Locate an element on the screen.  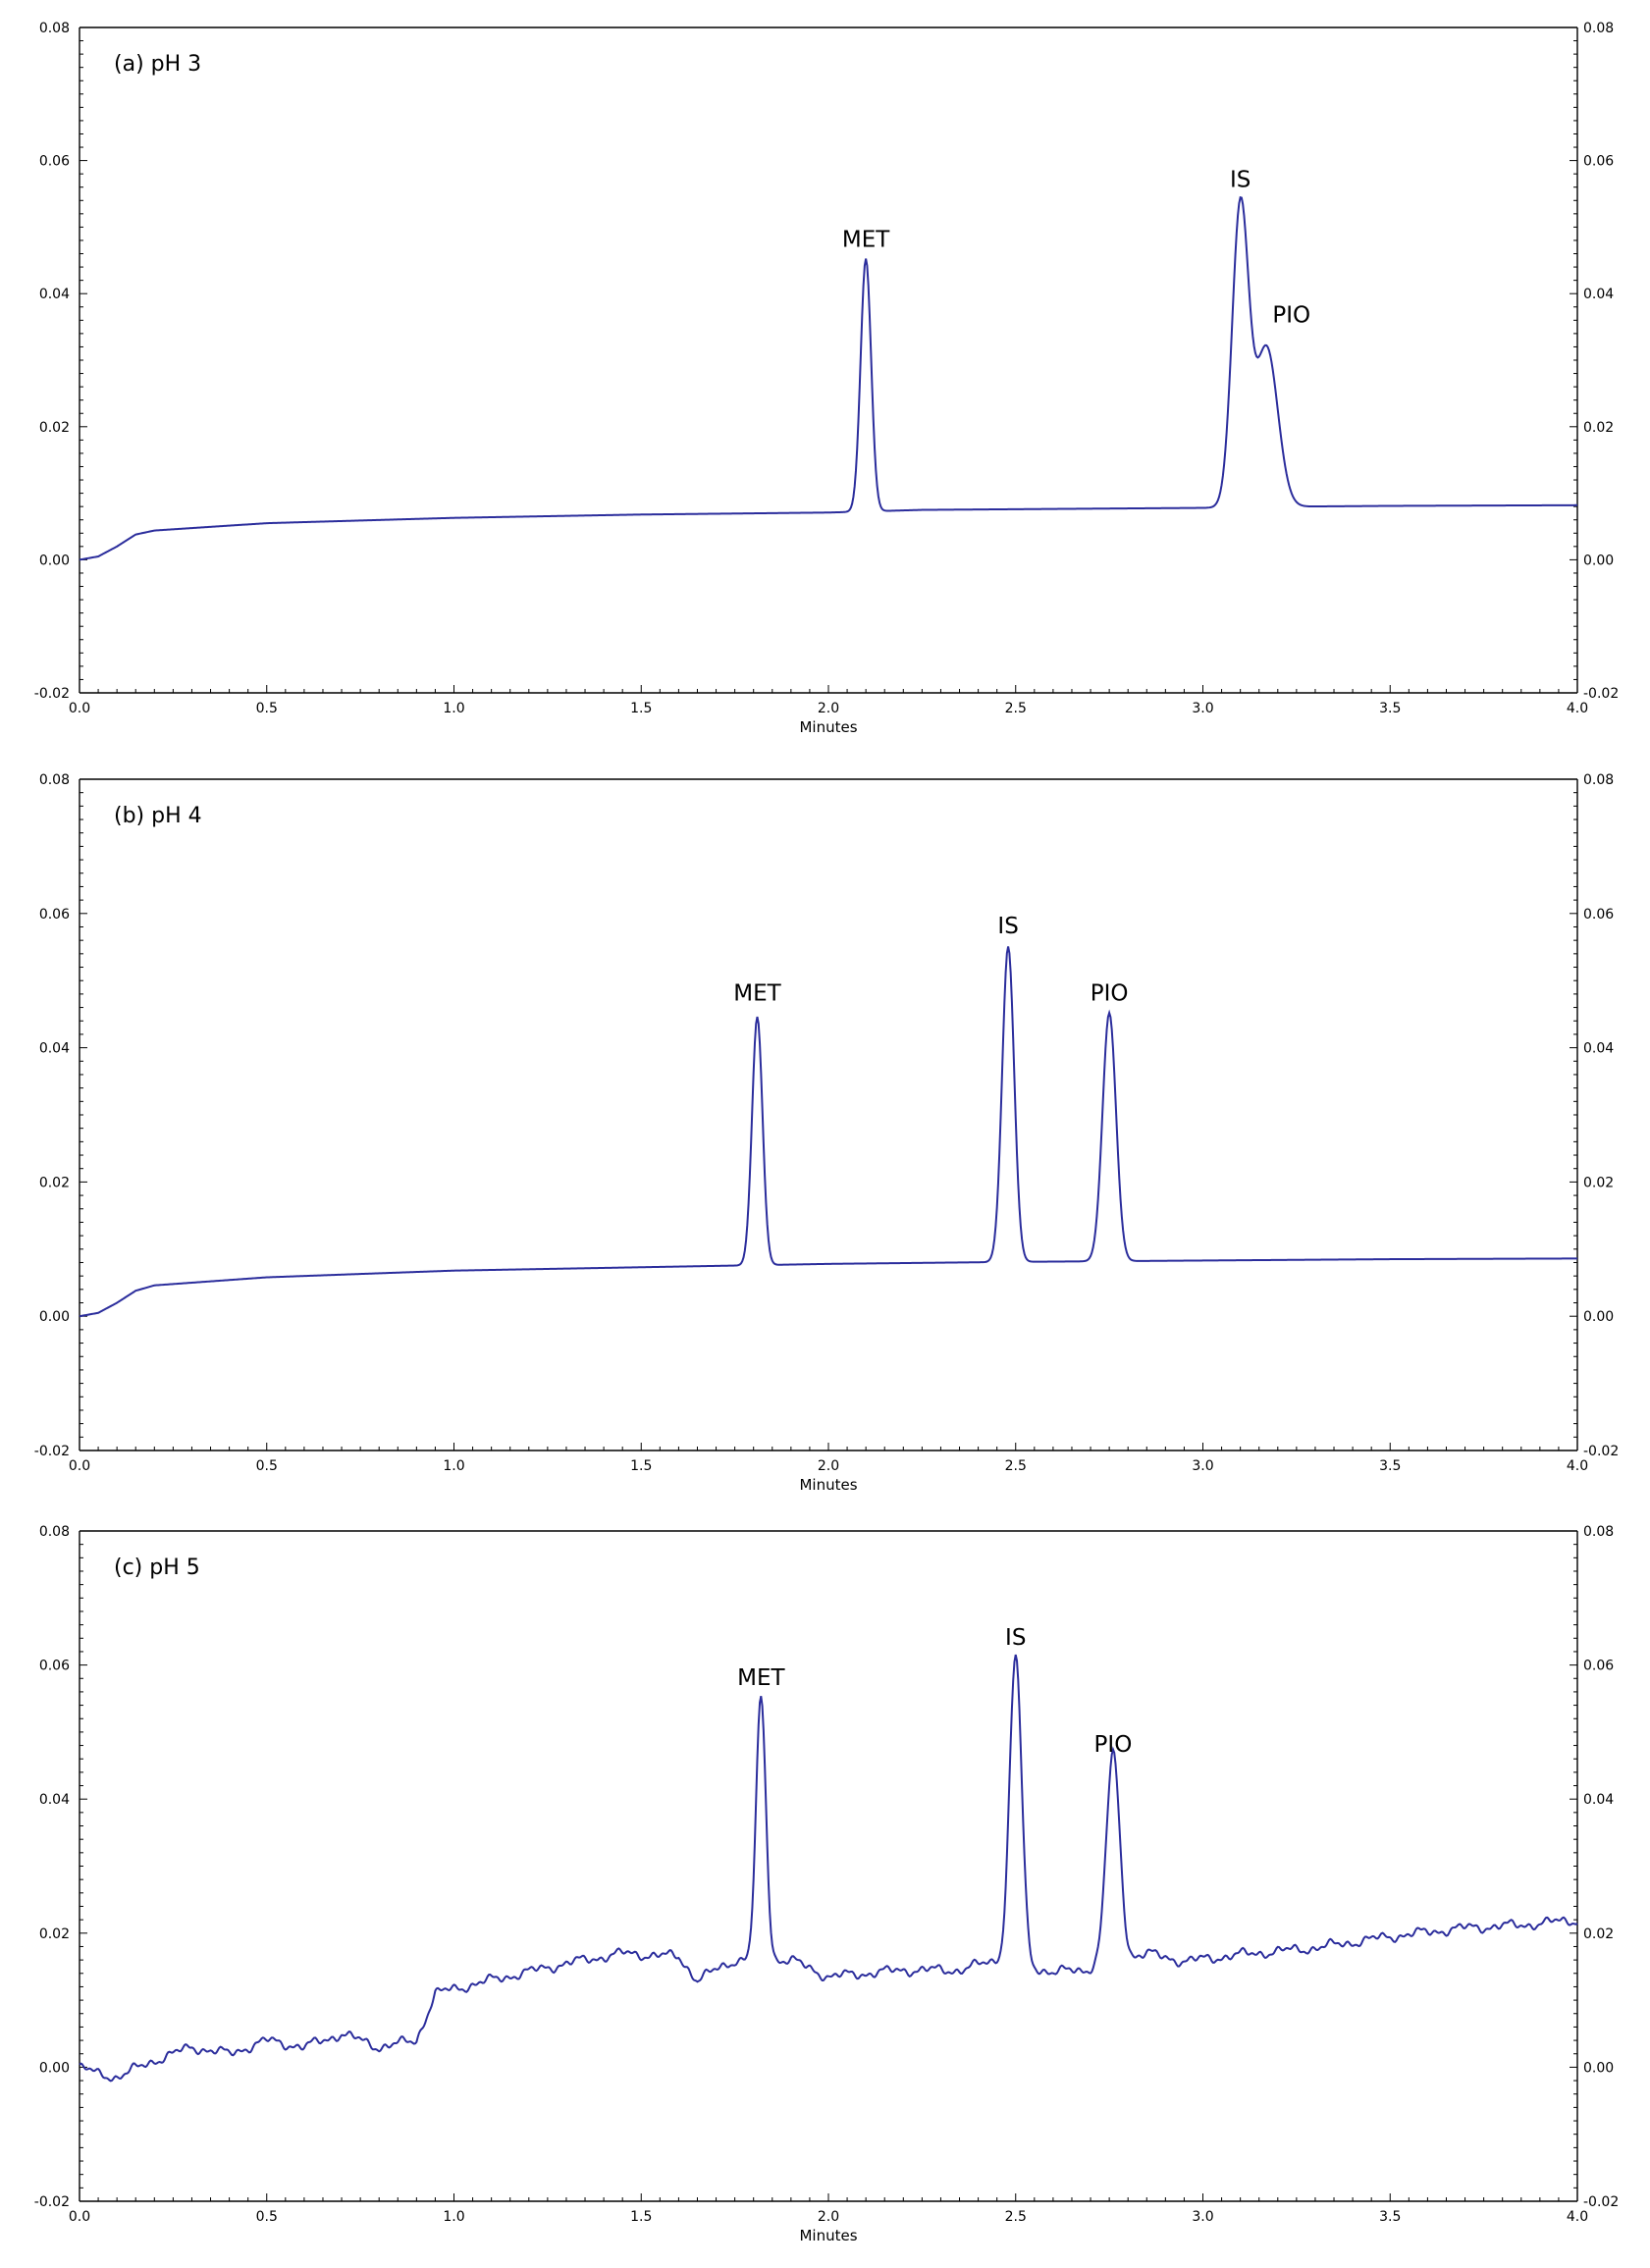
panel-label-b: (b) pH 4 is located at coordinates (158, 816).